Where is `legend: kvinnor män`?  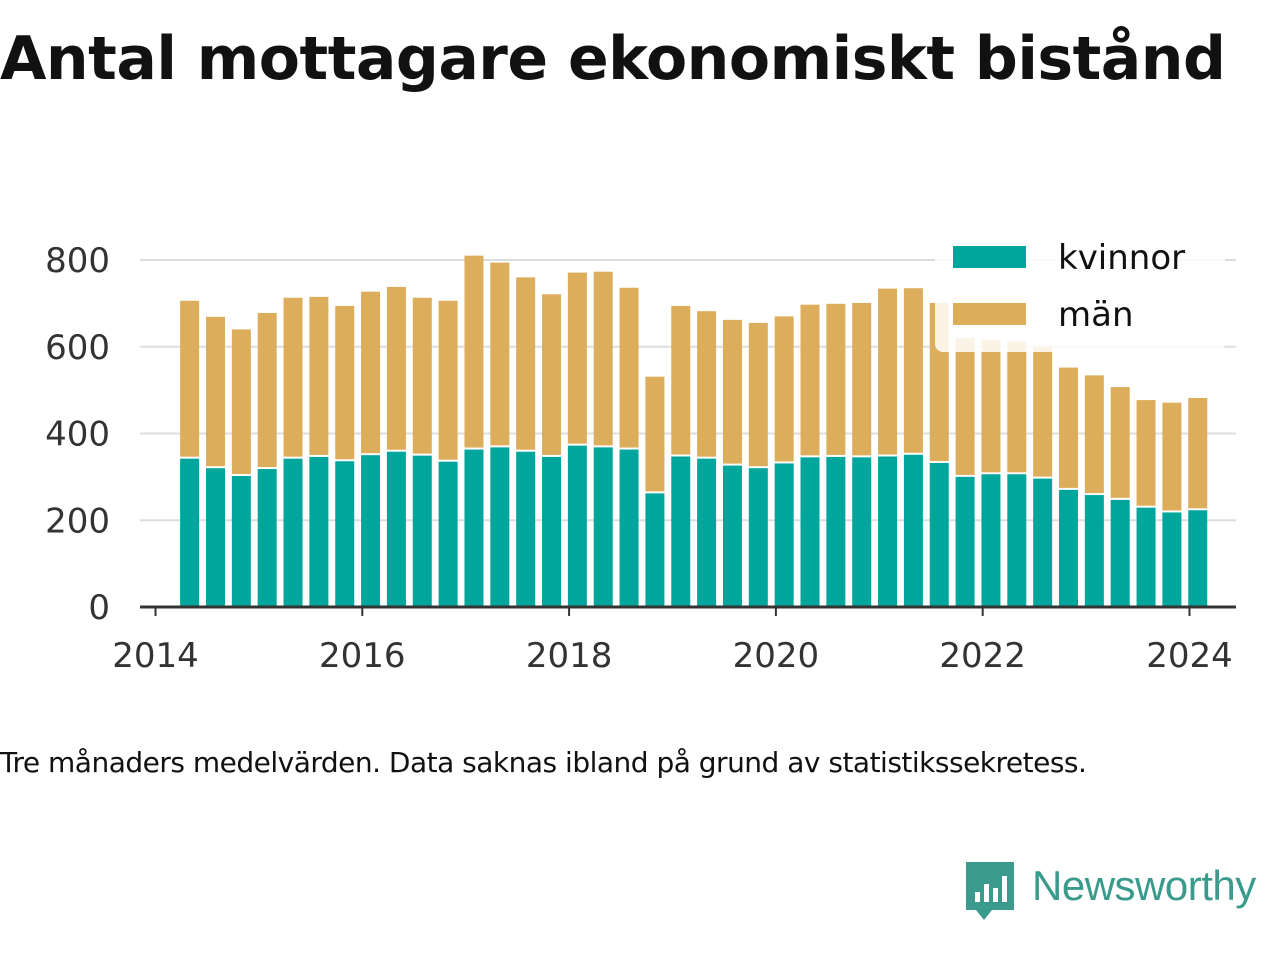
legend: kvinnor män is located at coordinates (1080, 290).